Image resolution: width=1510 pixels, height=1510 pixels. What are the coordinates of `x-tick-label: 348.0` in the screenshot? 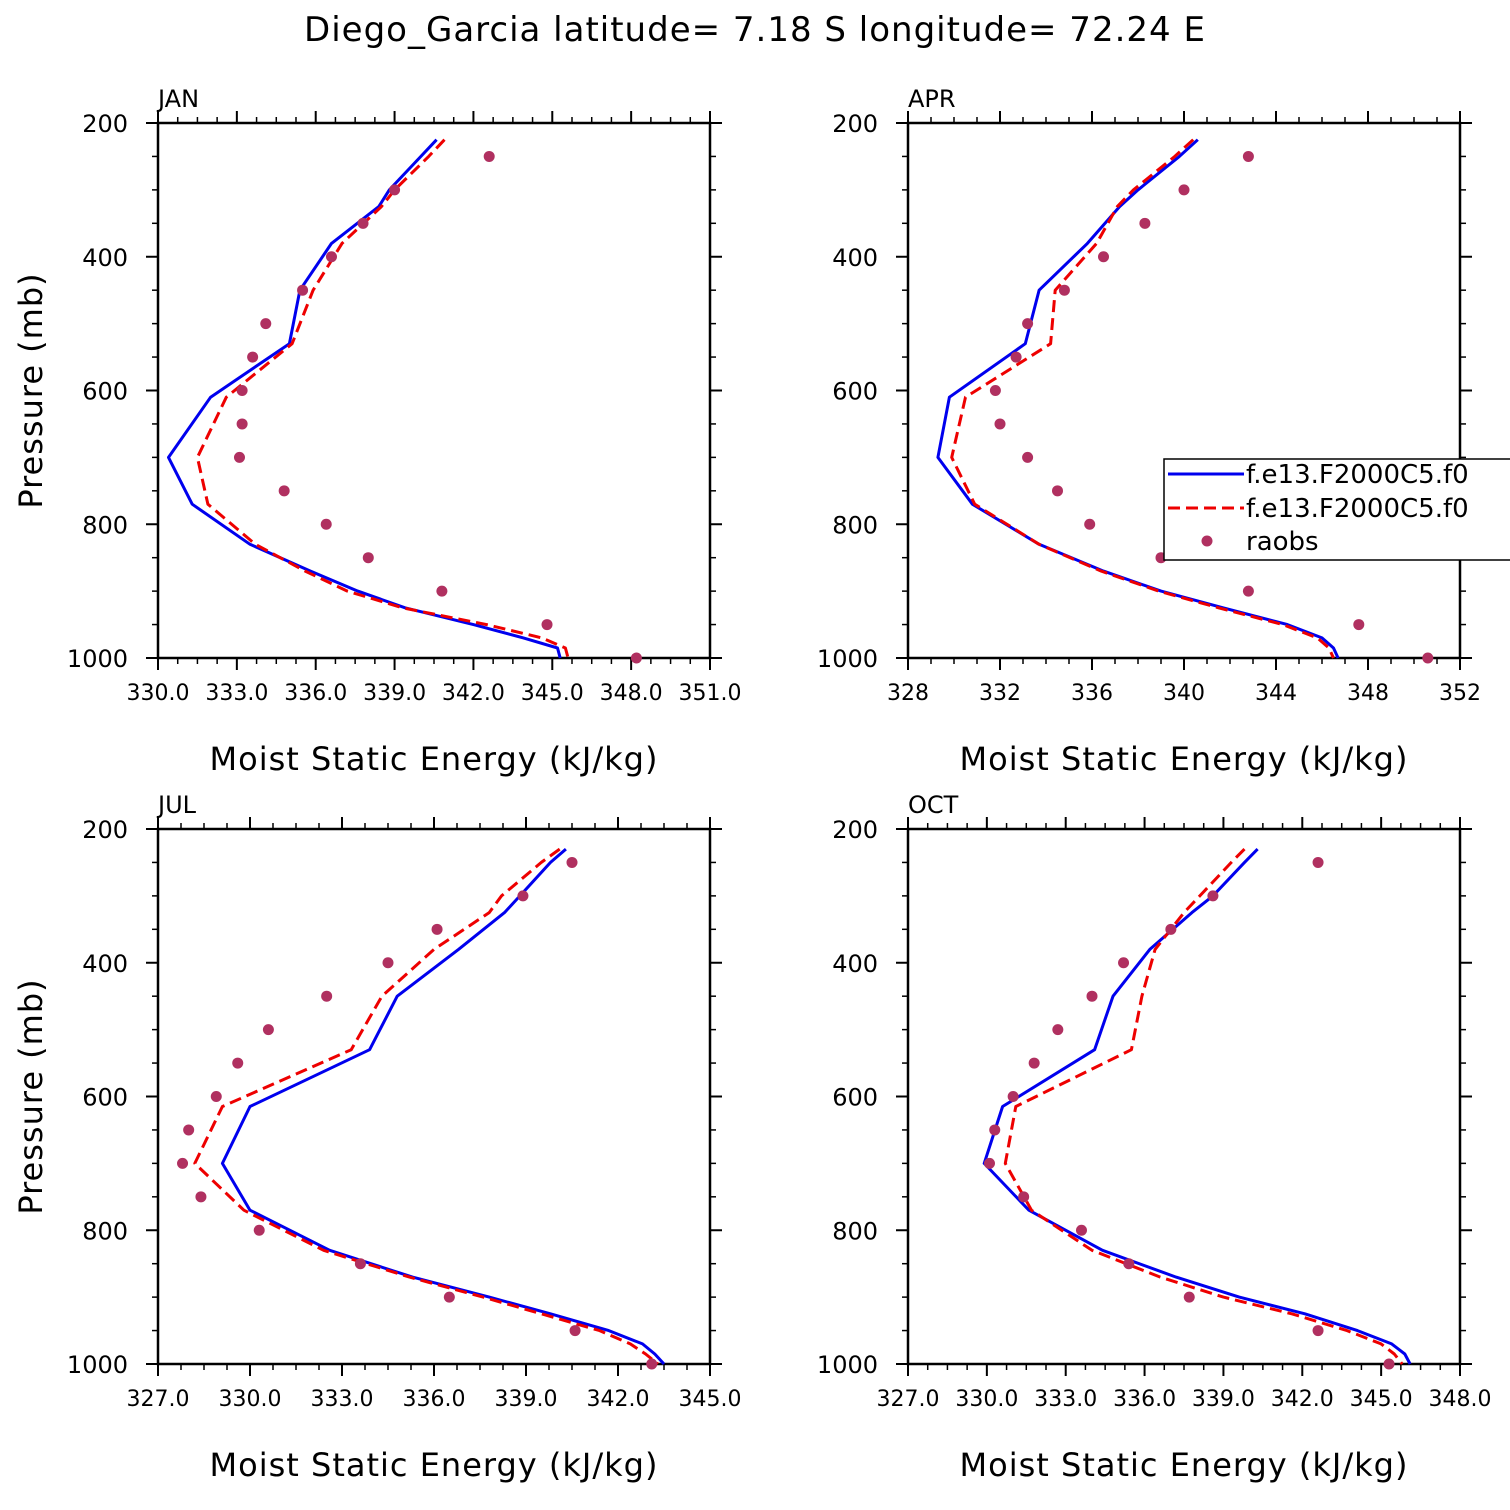 It's located at (631, 693).